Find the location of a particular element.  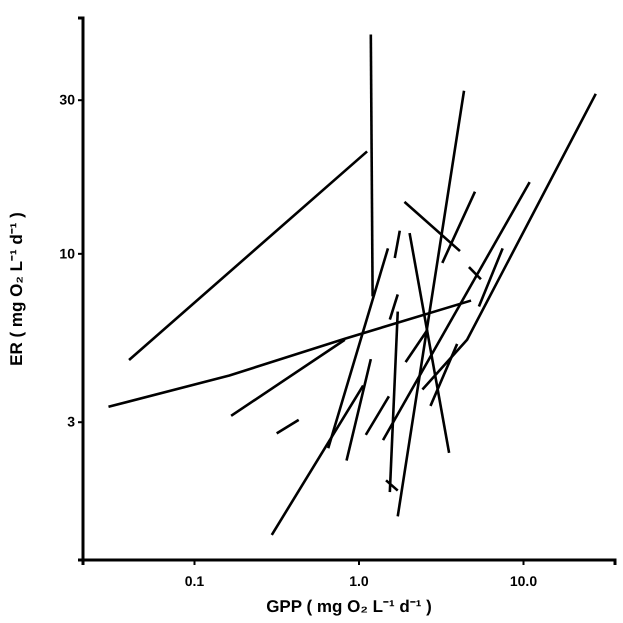

y-axis-title: ER ( mg O₂ L⁻¹ d⁻¹ ) is located at coordinates (16, 289).